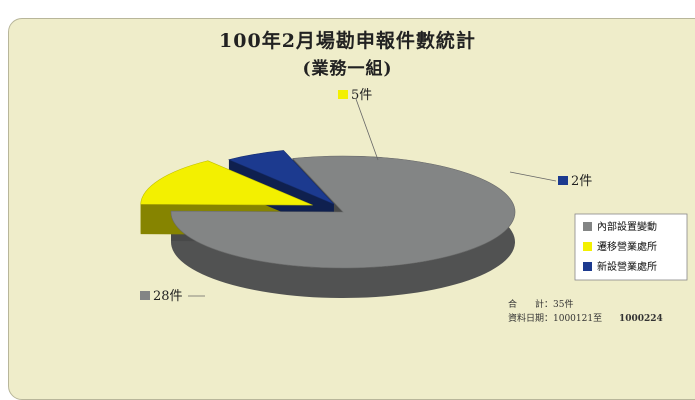  I want to click on legend-item: 遷移營業處所, so click(627, 246).